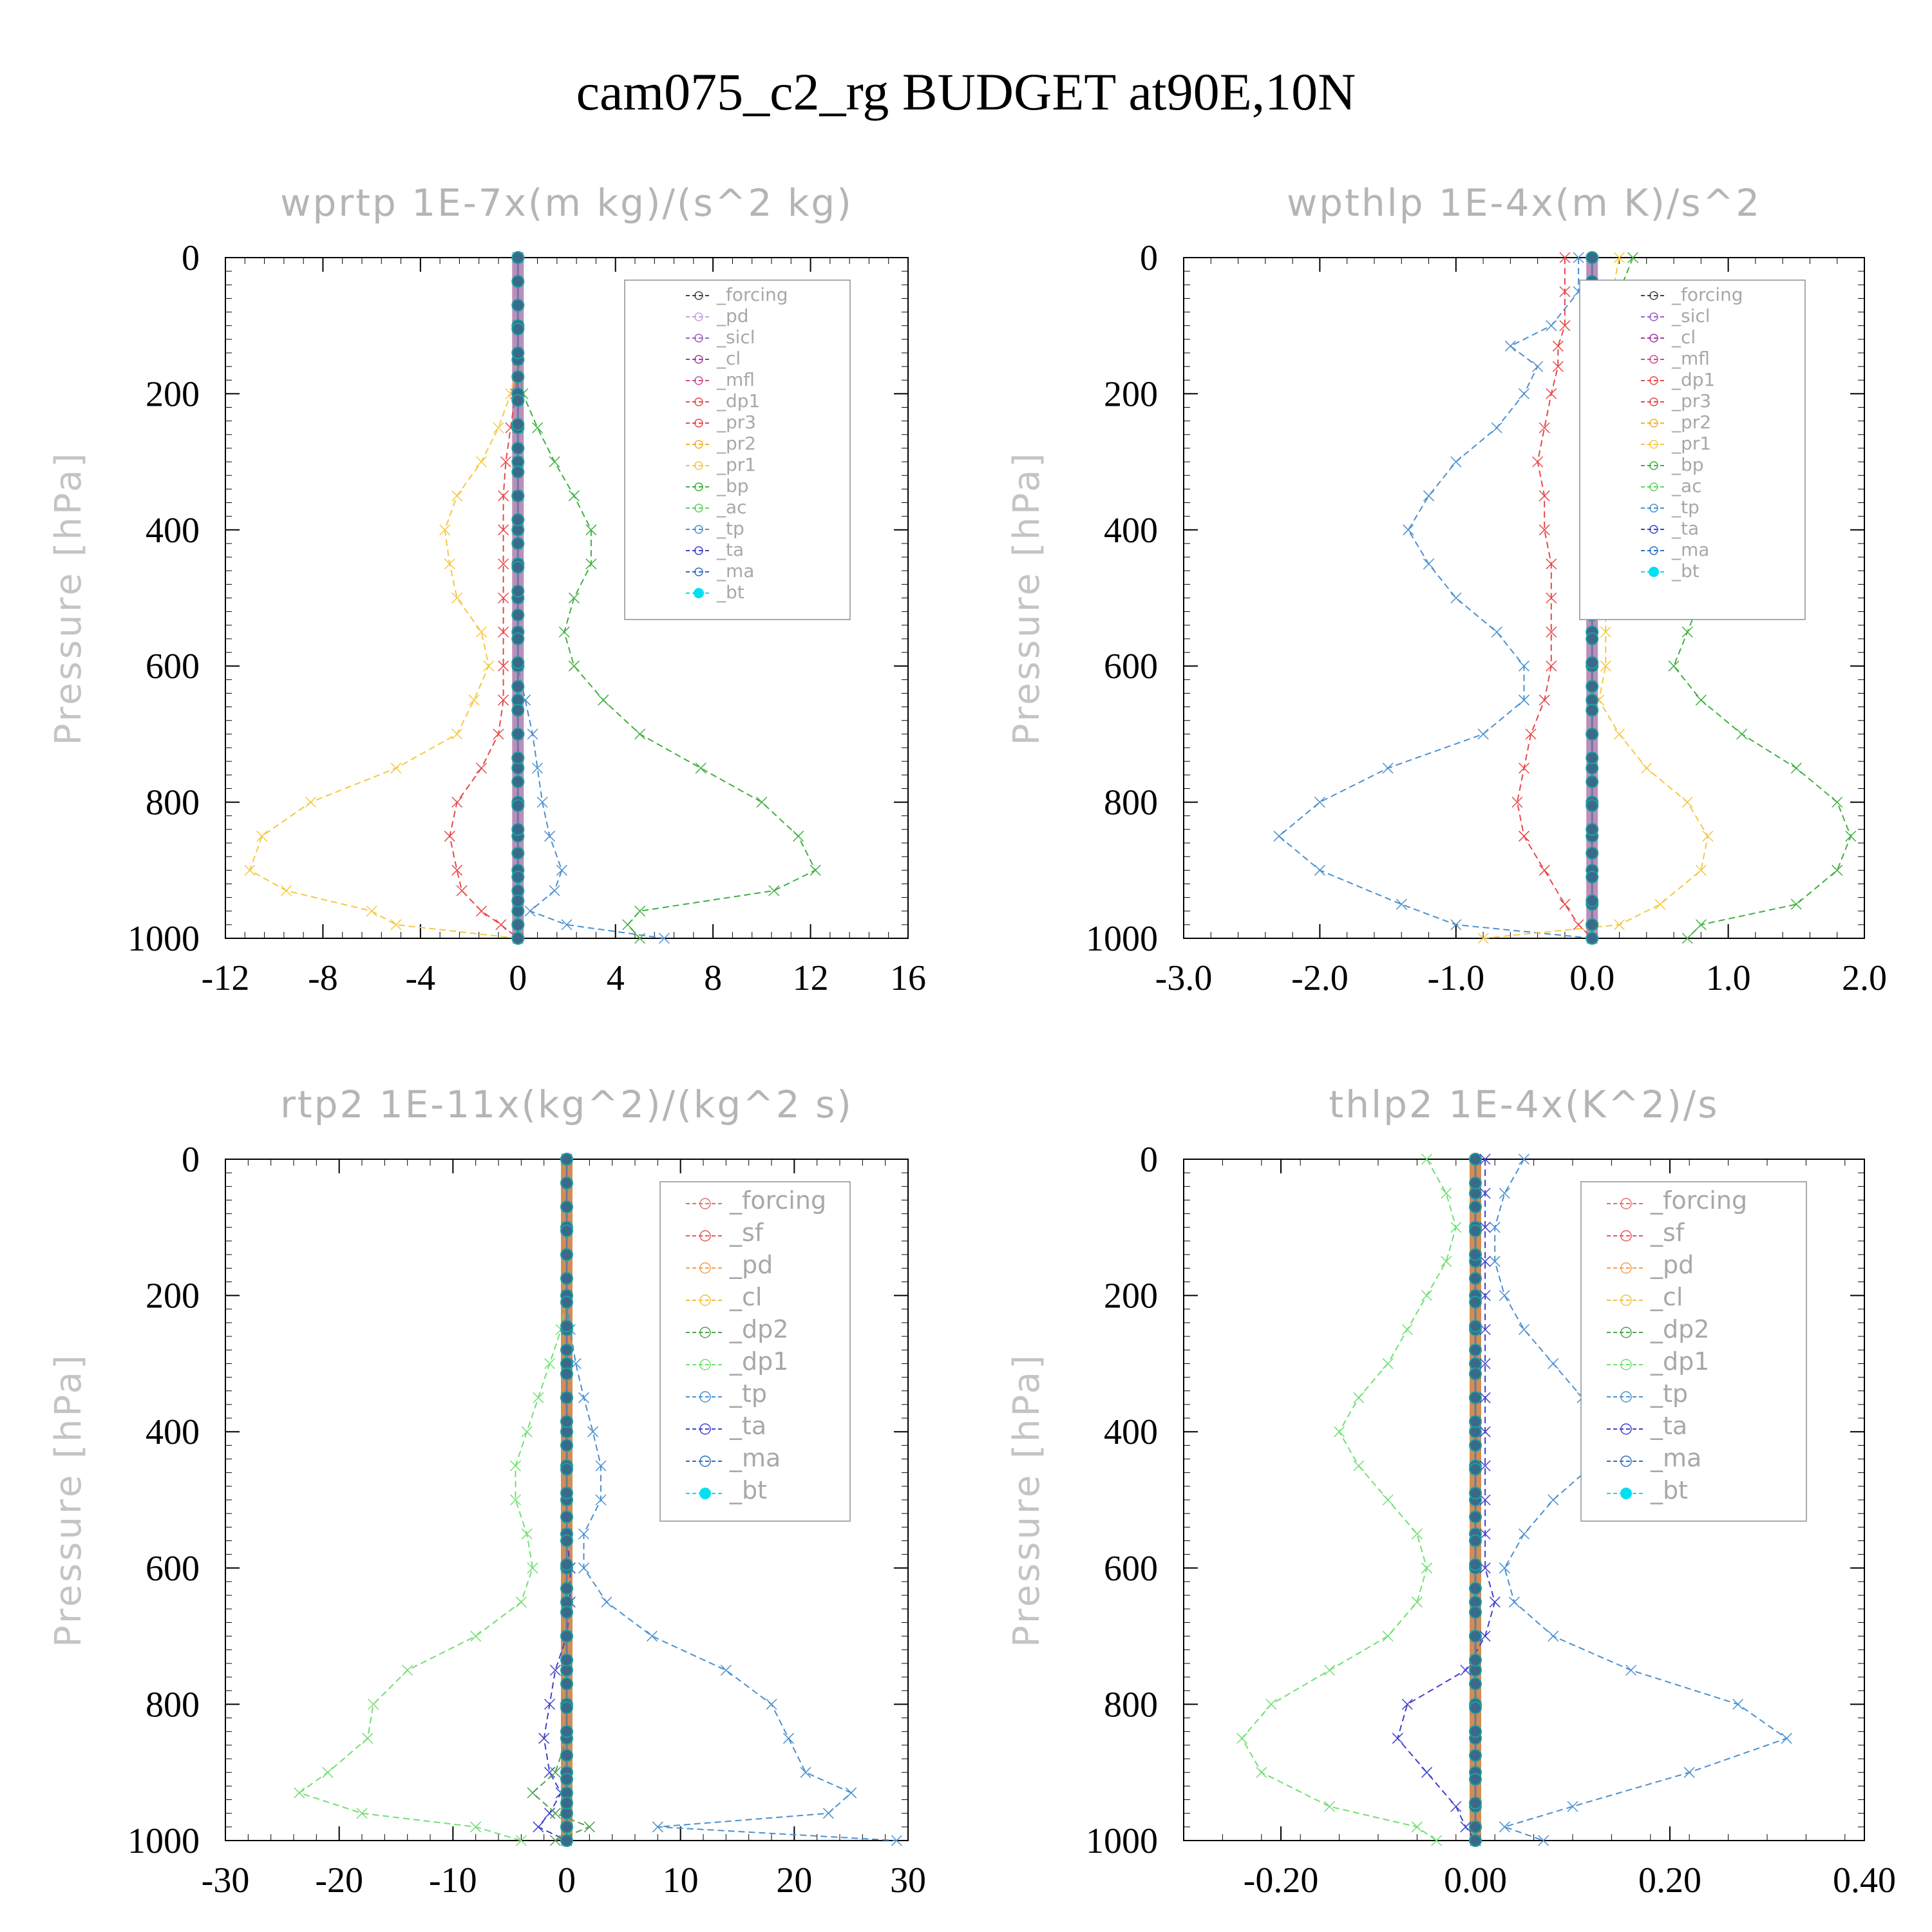  What do you see at coordinates (751, 1265) in the screenshot?
I see `legend-label: _pd` at bounding box center [751, 1265].